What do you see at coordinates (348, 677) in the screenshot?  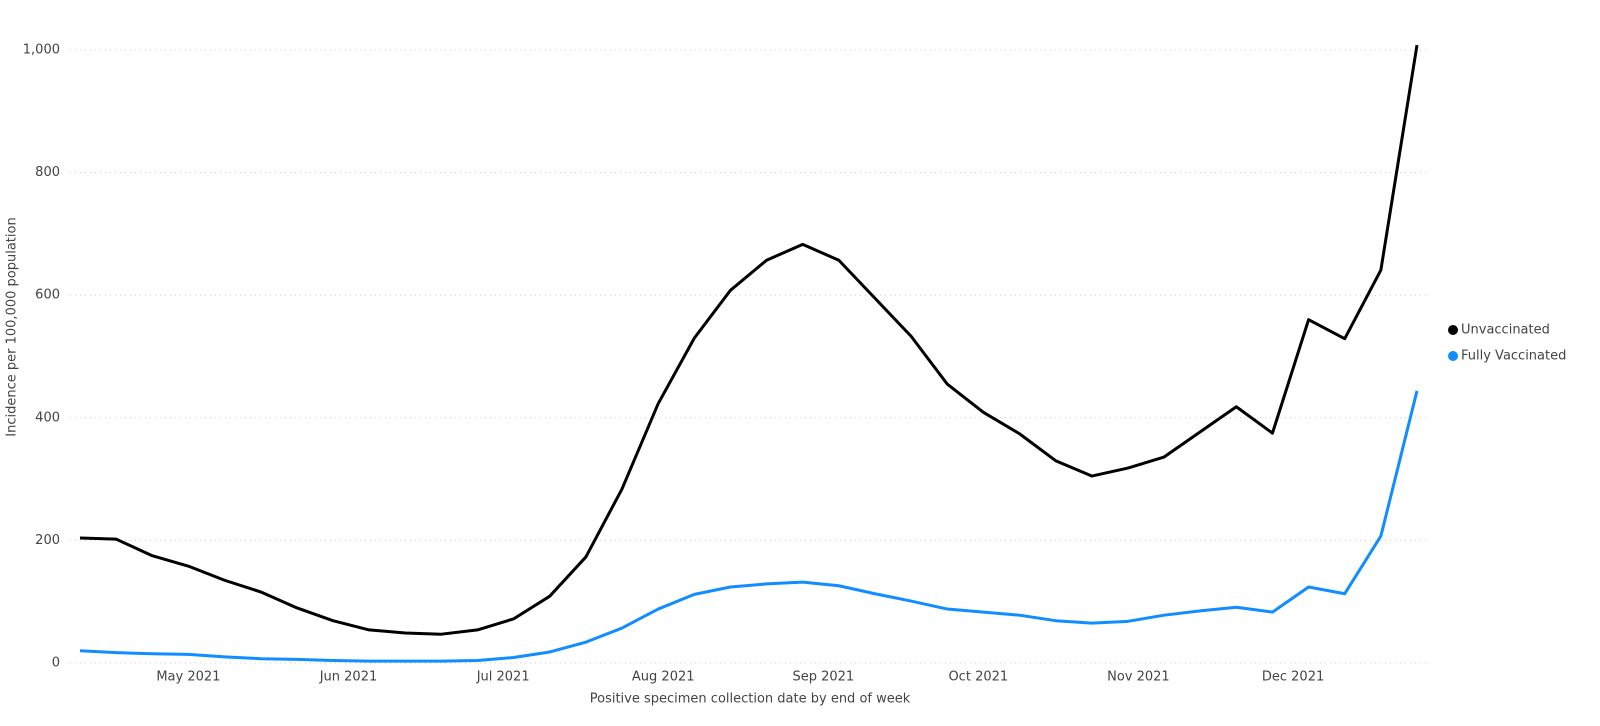 I see `x-tick-label: Jun 2021` at bounding box center [348, 677].